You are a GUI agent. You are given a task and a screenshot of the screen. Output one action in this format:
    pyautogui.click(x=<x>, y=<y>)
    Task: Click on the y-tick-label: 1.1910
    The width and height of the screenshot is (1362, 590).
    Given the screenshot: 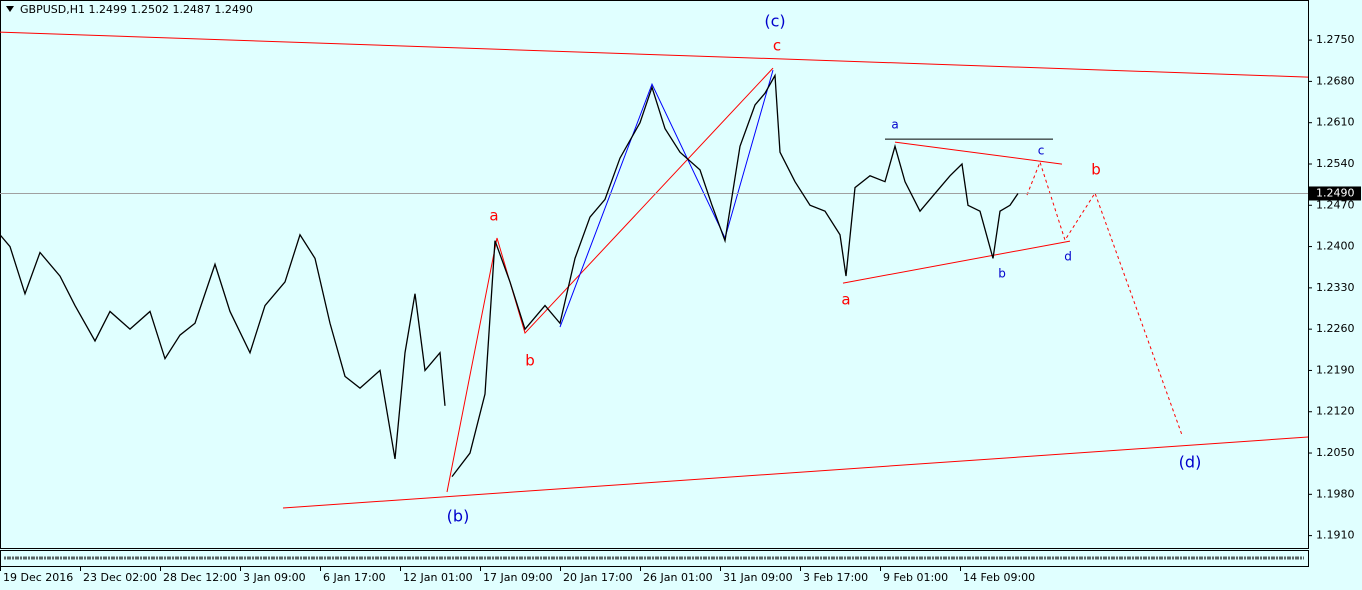 What is the action you would take?
    pyautogui.click(x=1335, y=535)
    